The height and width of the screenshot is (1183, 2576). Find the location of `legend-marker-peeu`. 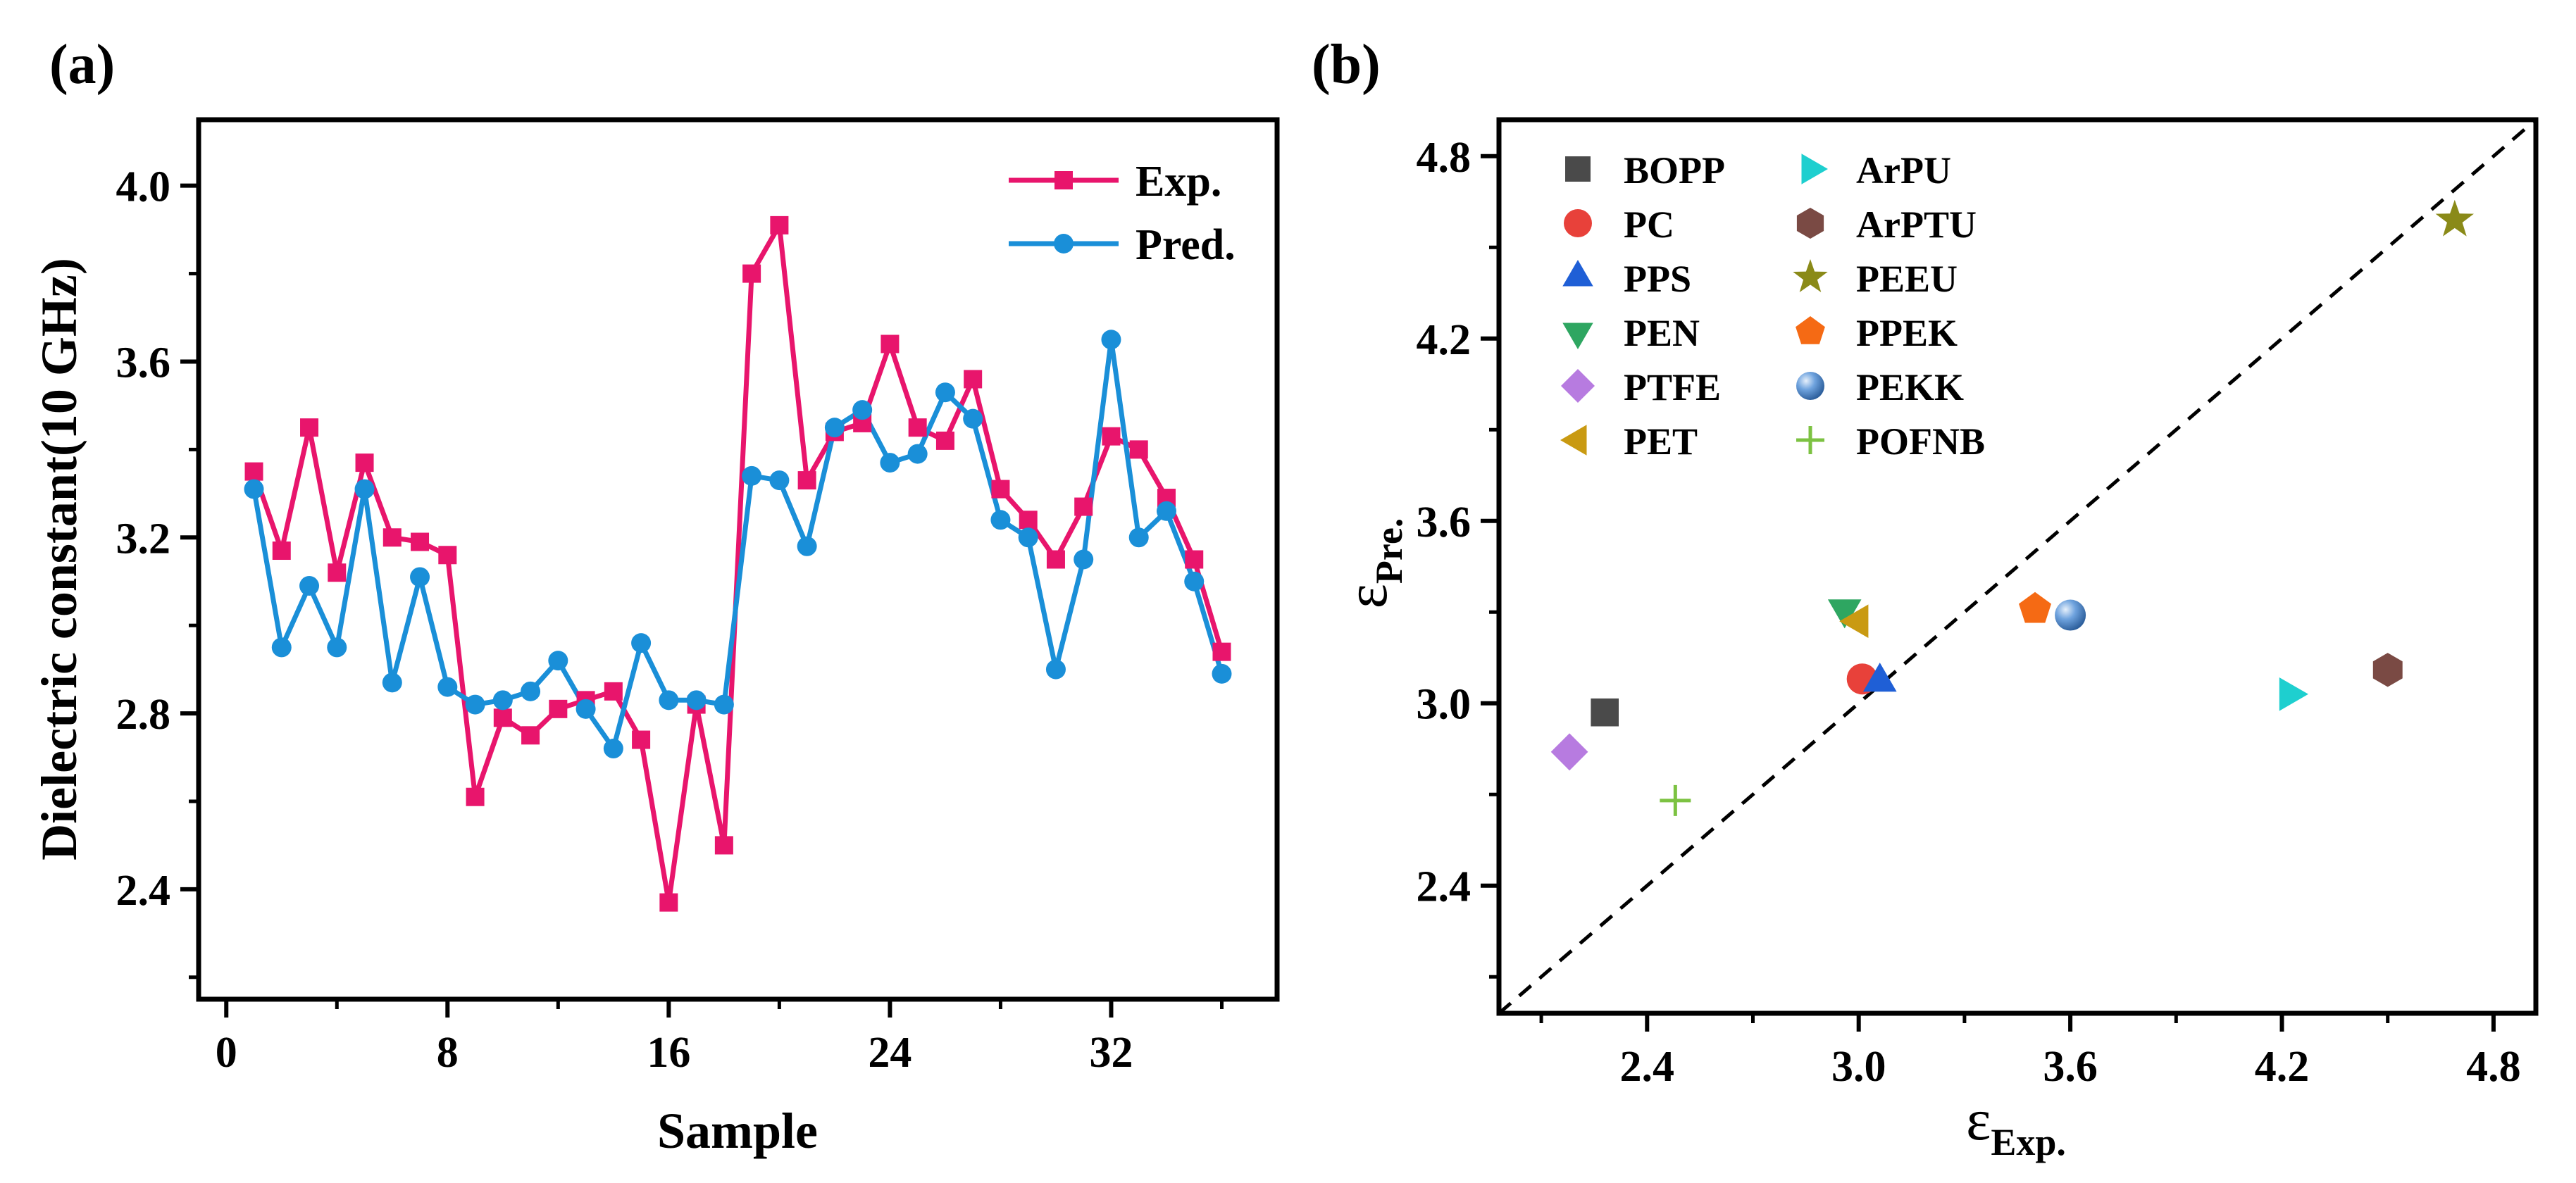

legend-marker-peeu is located at coordinates (1810, 275).